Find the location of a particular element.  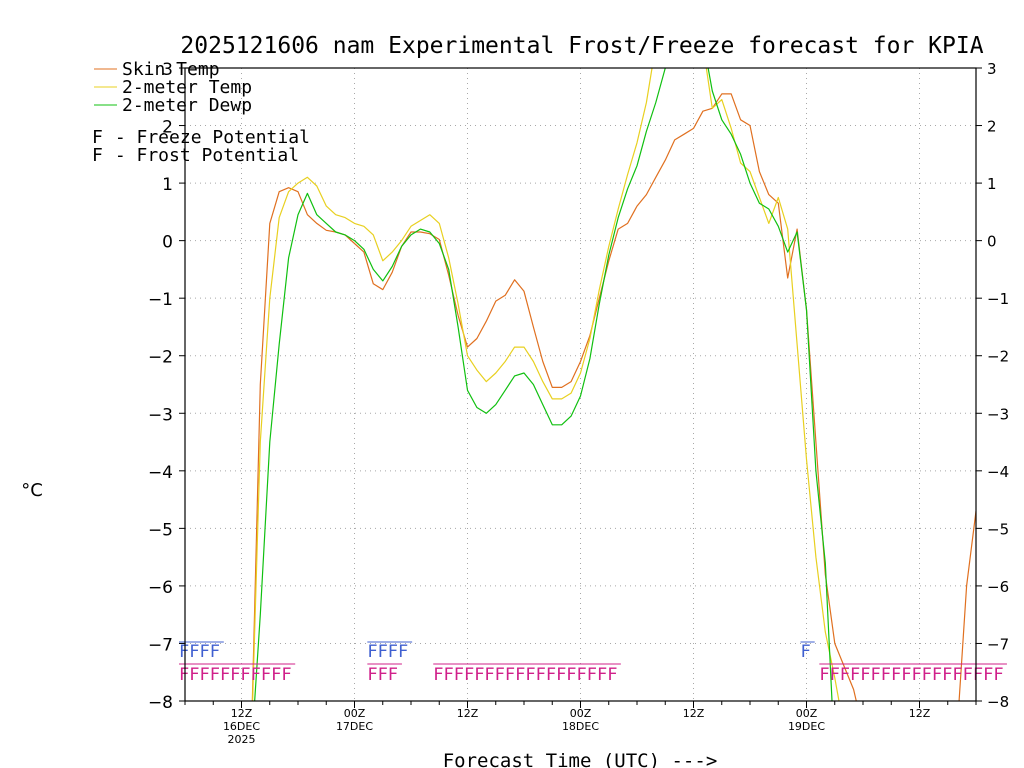

y-tick-label-right: −3 is located at coordinates (998, 414).